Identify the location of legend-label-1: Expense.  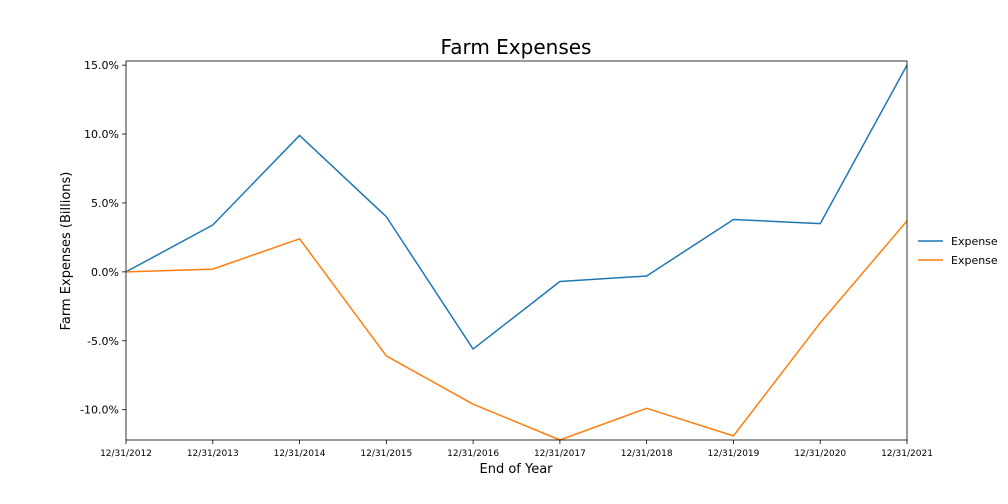
(974, 241).